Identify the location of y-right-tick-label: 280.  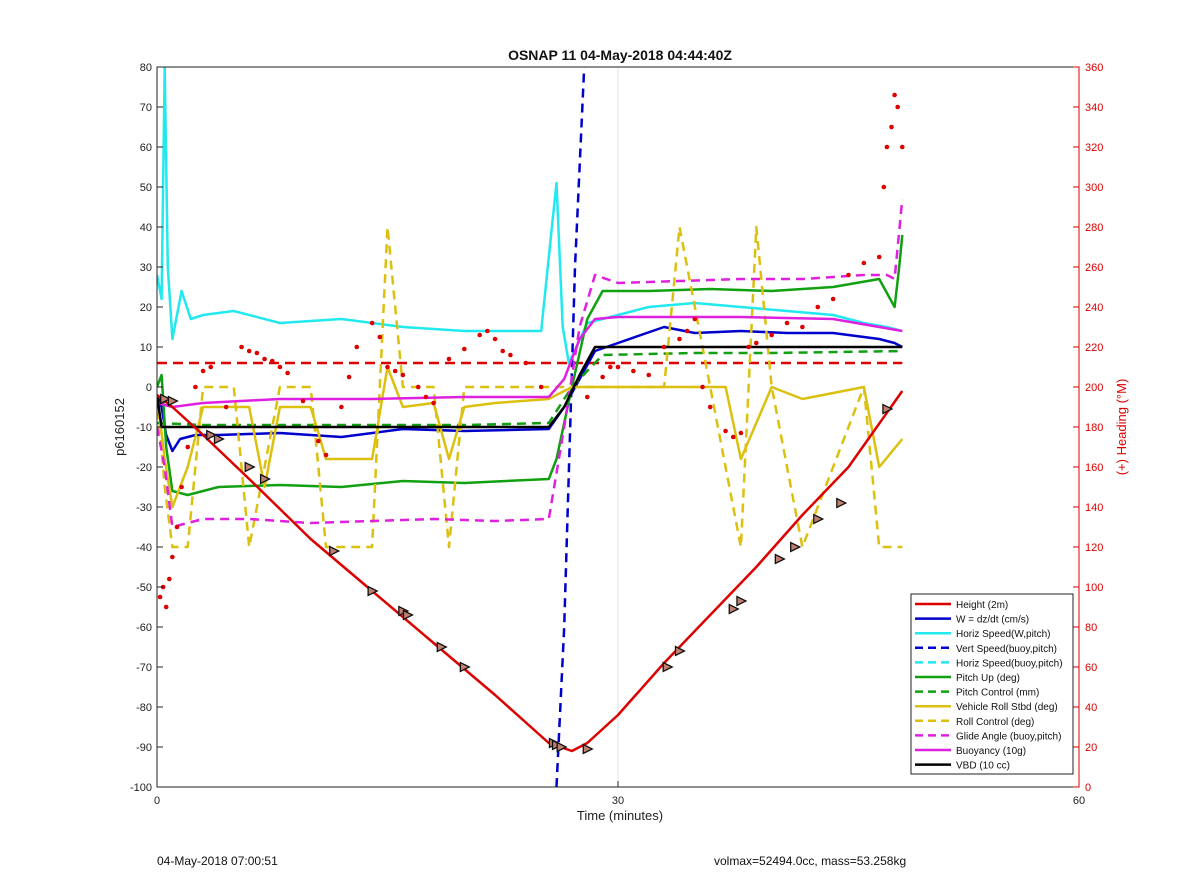
(1094, 228).